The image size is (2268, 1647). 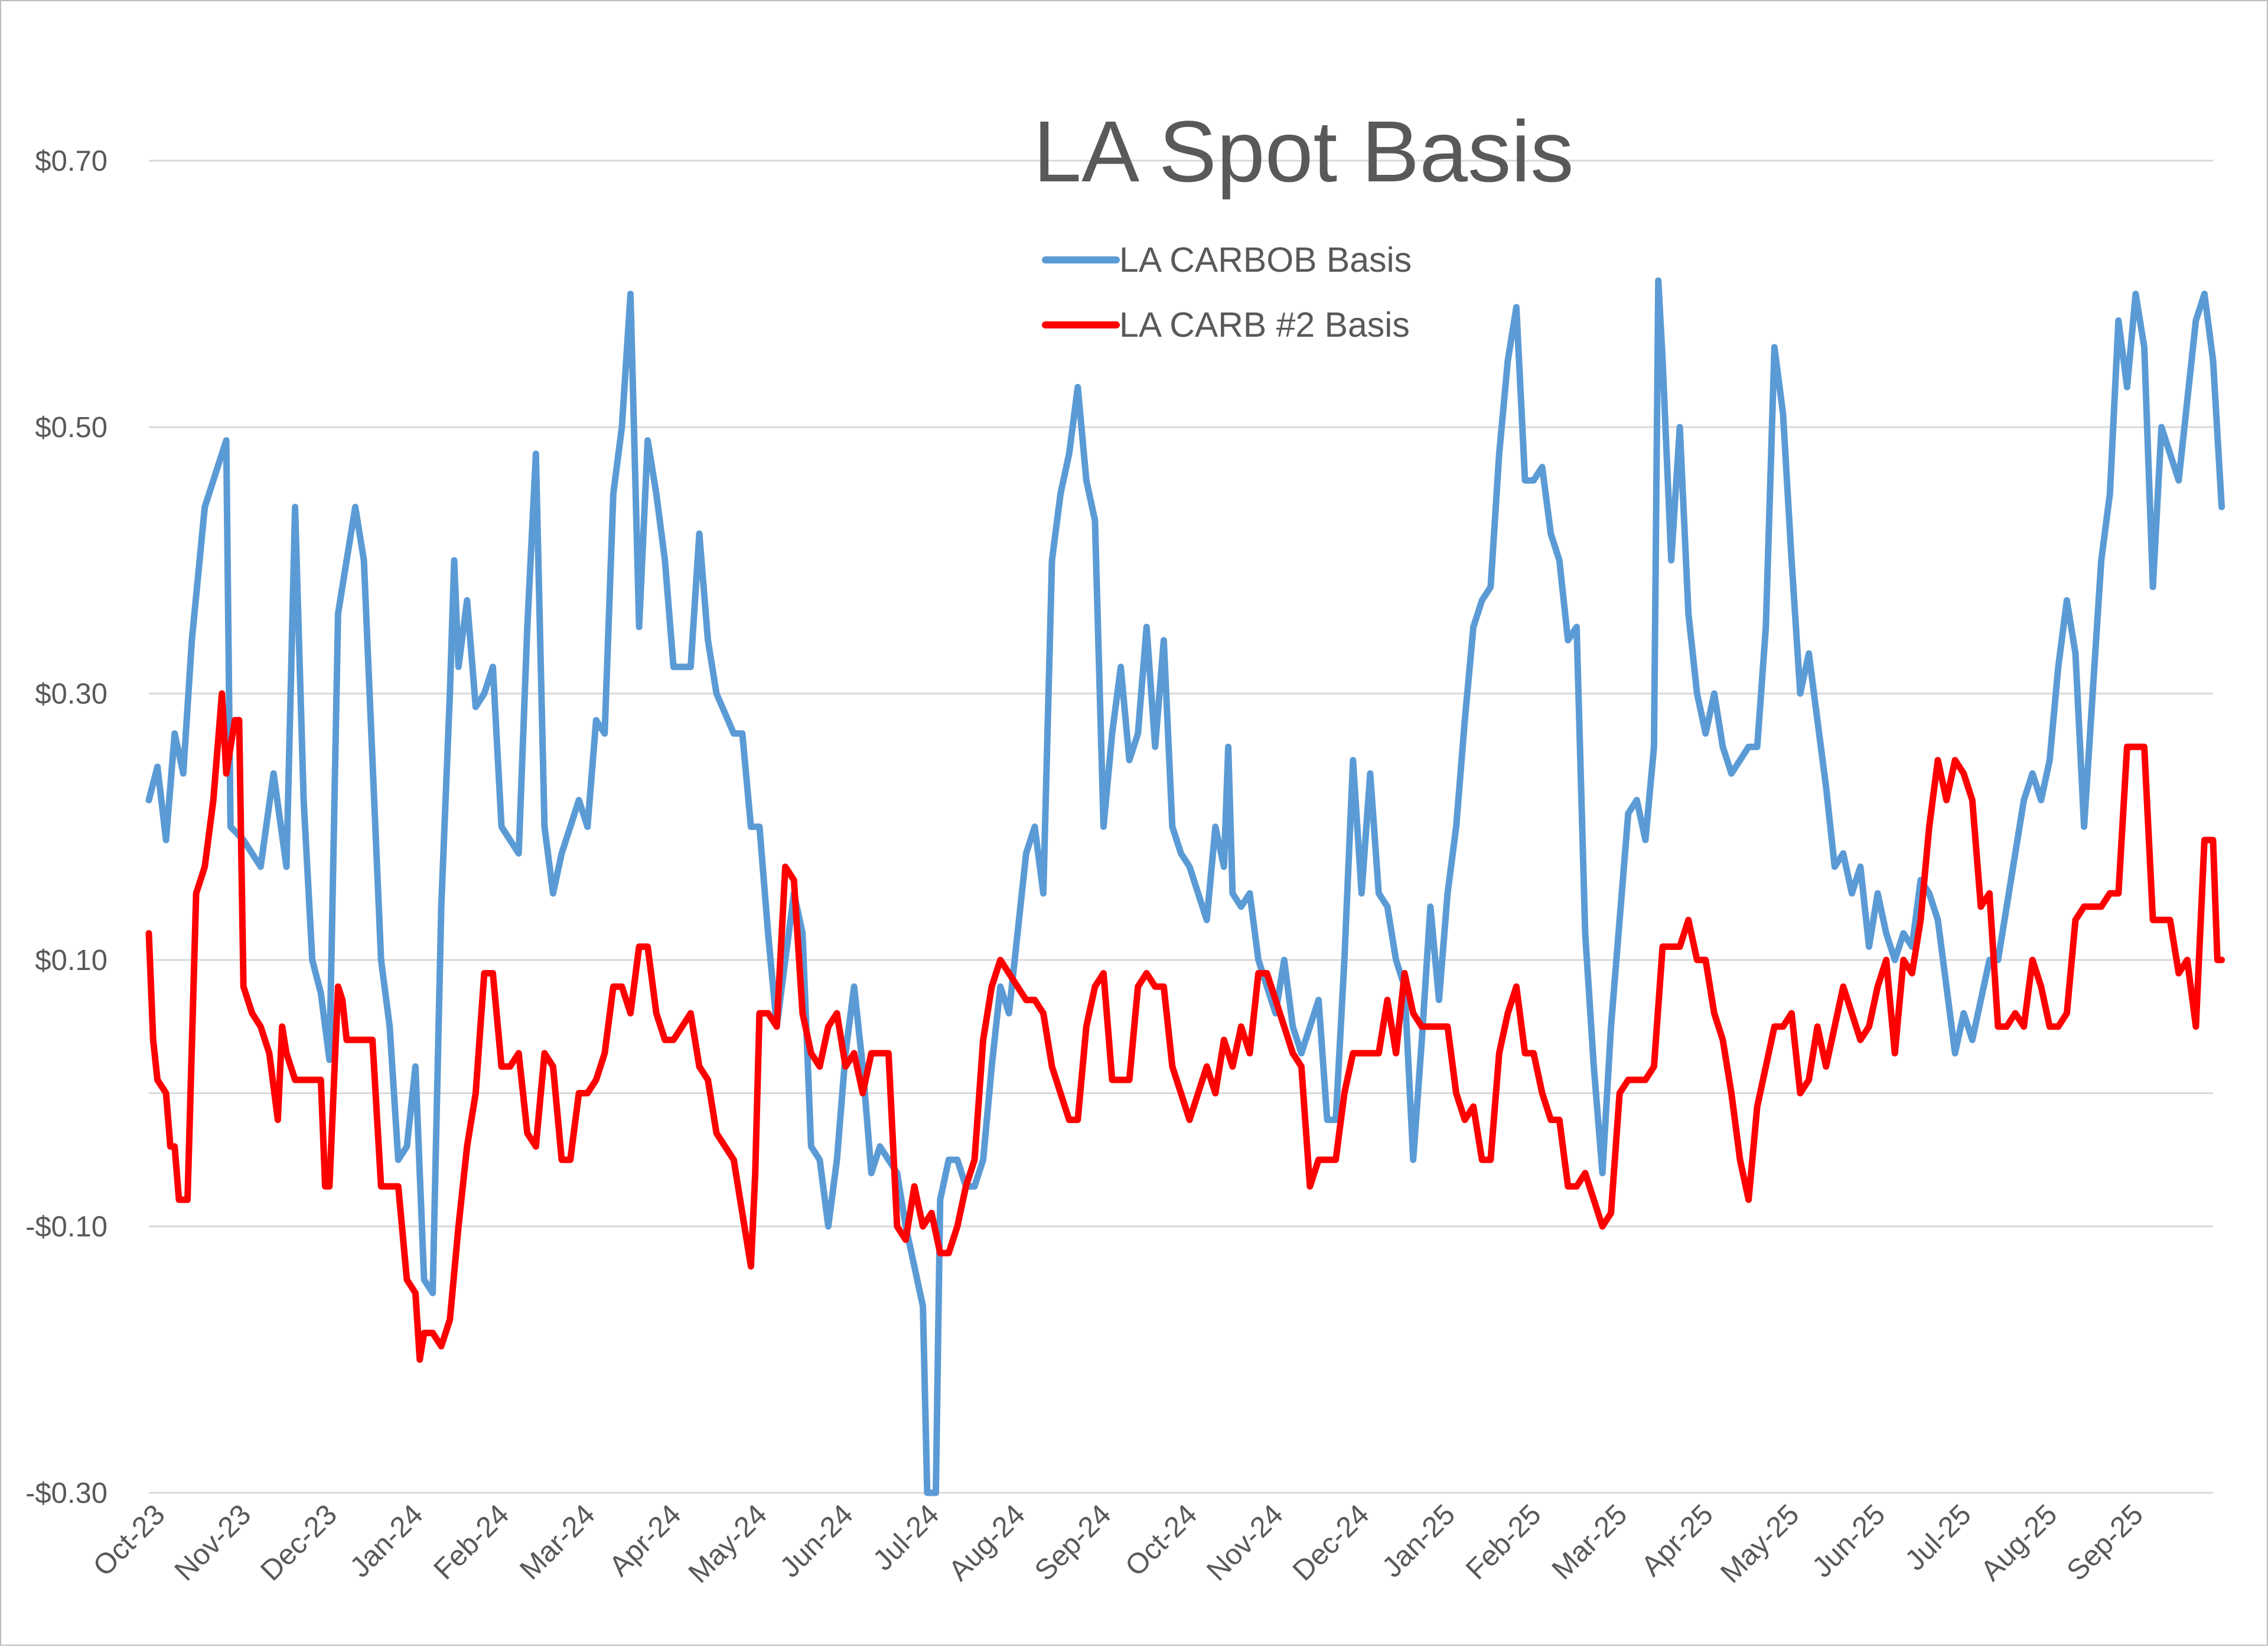 I want to click on x-tick-label: Oct-24, so click(x=1161, y=1541).